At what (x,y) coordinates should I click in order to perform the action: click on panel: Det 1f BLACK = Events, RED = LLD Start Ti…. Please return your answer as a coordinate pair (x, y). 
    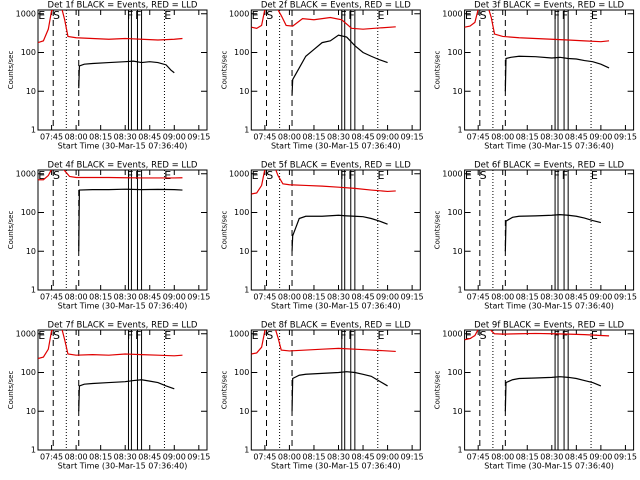
    Looking at the image, I should click on (108, 76).